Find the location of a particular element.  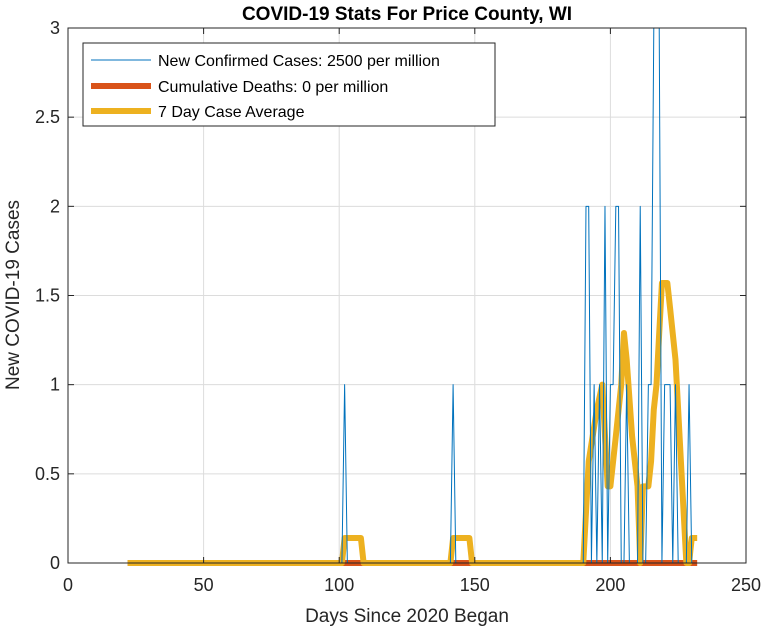

y-axis-label: New COVID-19 Cases is located at coordinates (13, 295).